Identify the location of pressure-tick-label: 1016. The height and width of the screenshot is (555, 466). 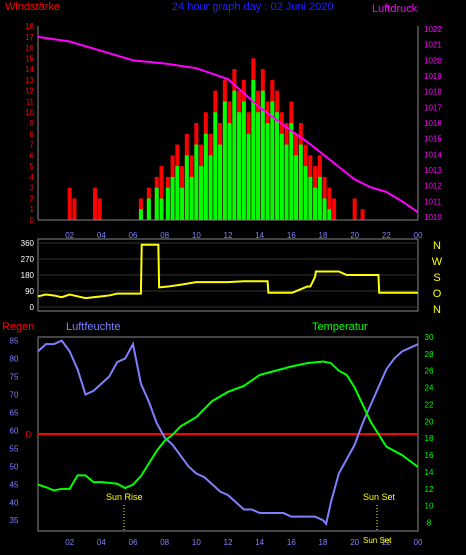
(433, 123).